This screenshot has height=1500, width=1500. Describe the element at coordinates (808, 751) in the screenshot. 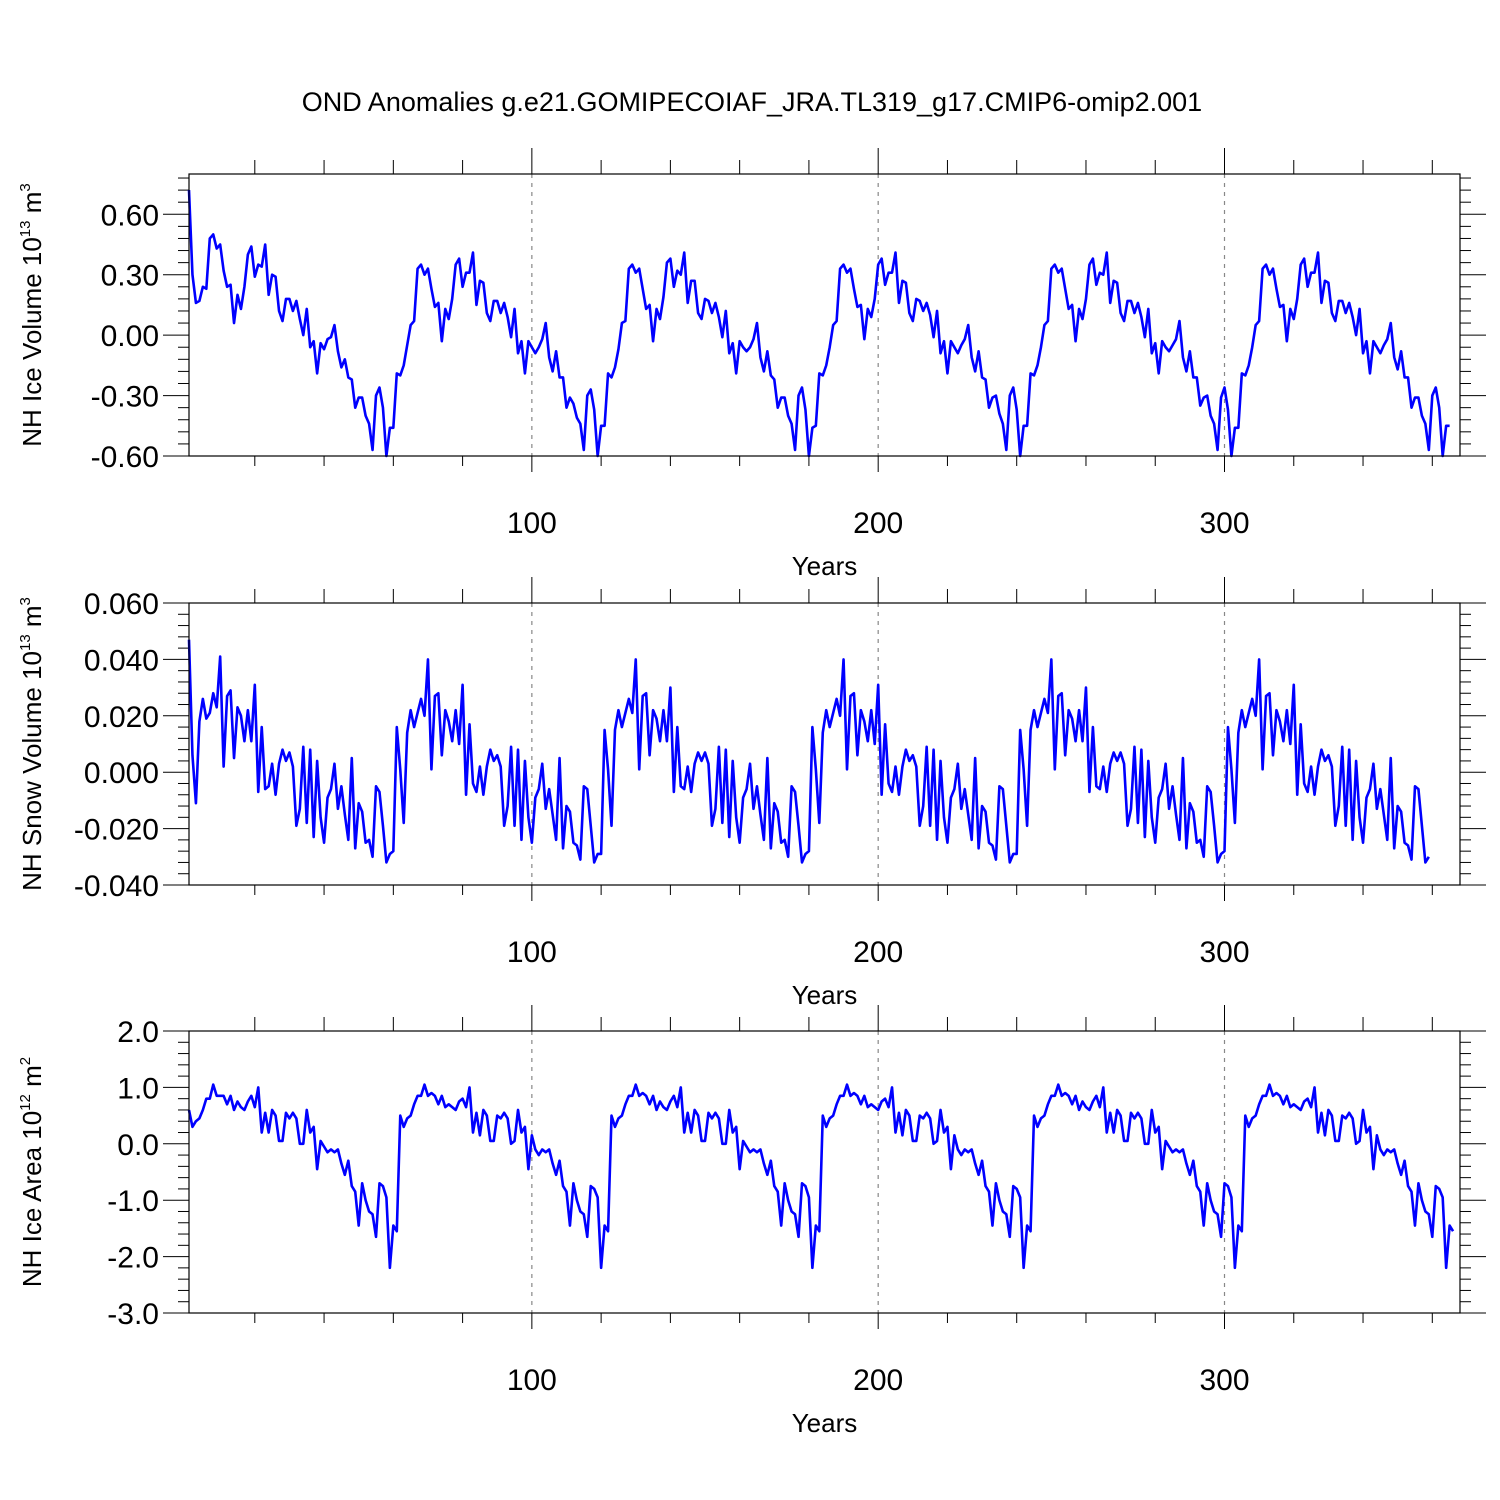

I see `snow-volume-series-line` at that location.